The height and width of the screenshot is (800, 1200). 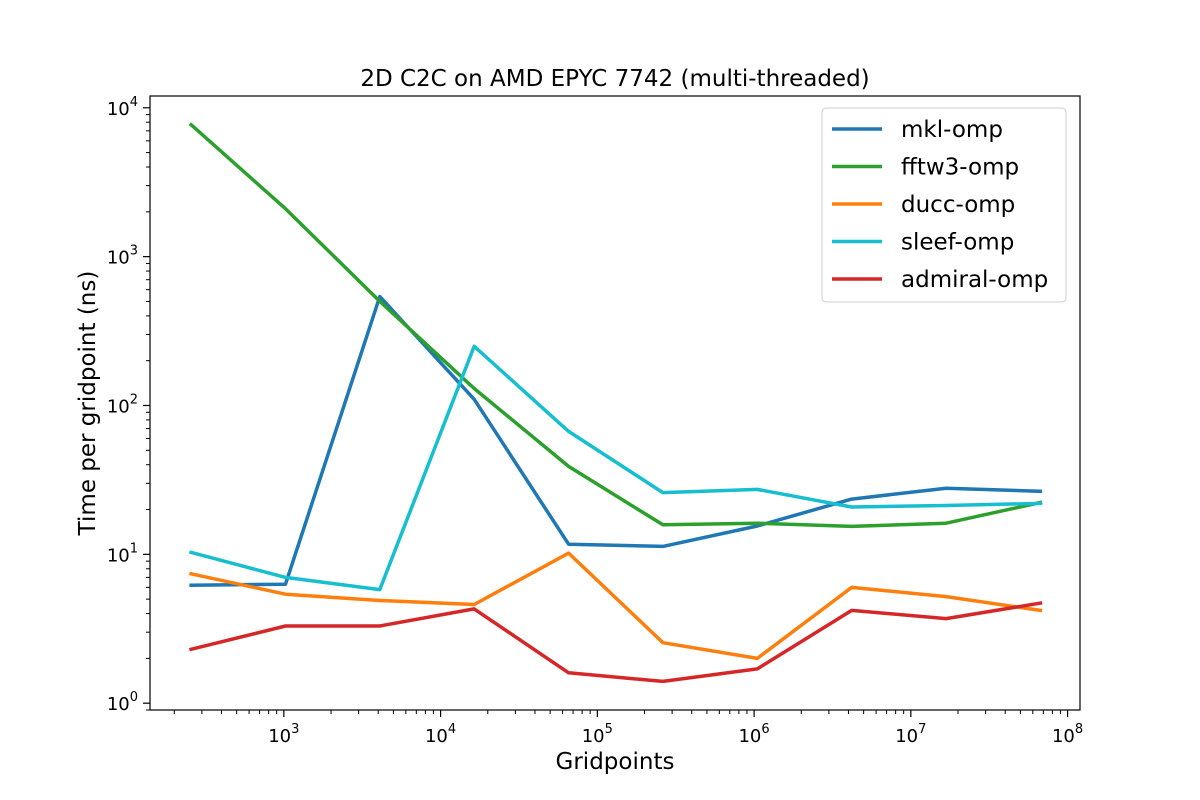 What do you see at coordinates (88, 404) in the screenshot?
I see `y-axis-label: Time per gridpoint (ns)` at bounding box center [88, 404].